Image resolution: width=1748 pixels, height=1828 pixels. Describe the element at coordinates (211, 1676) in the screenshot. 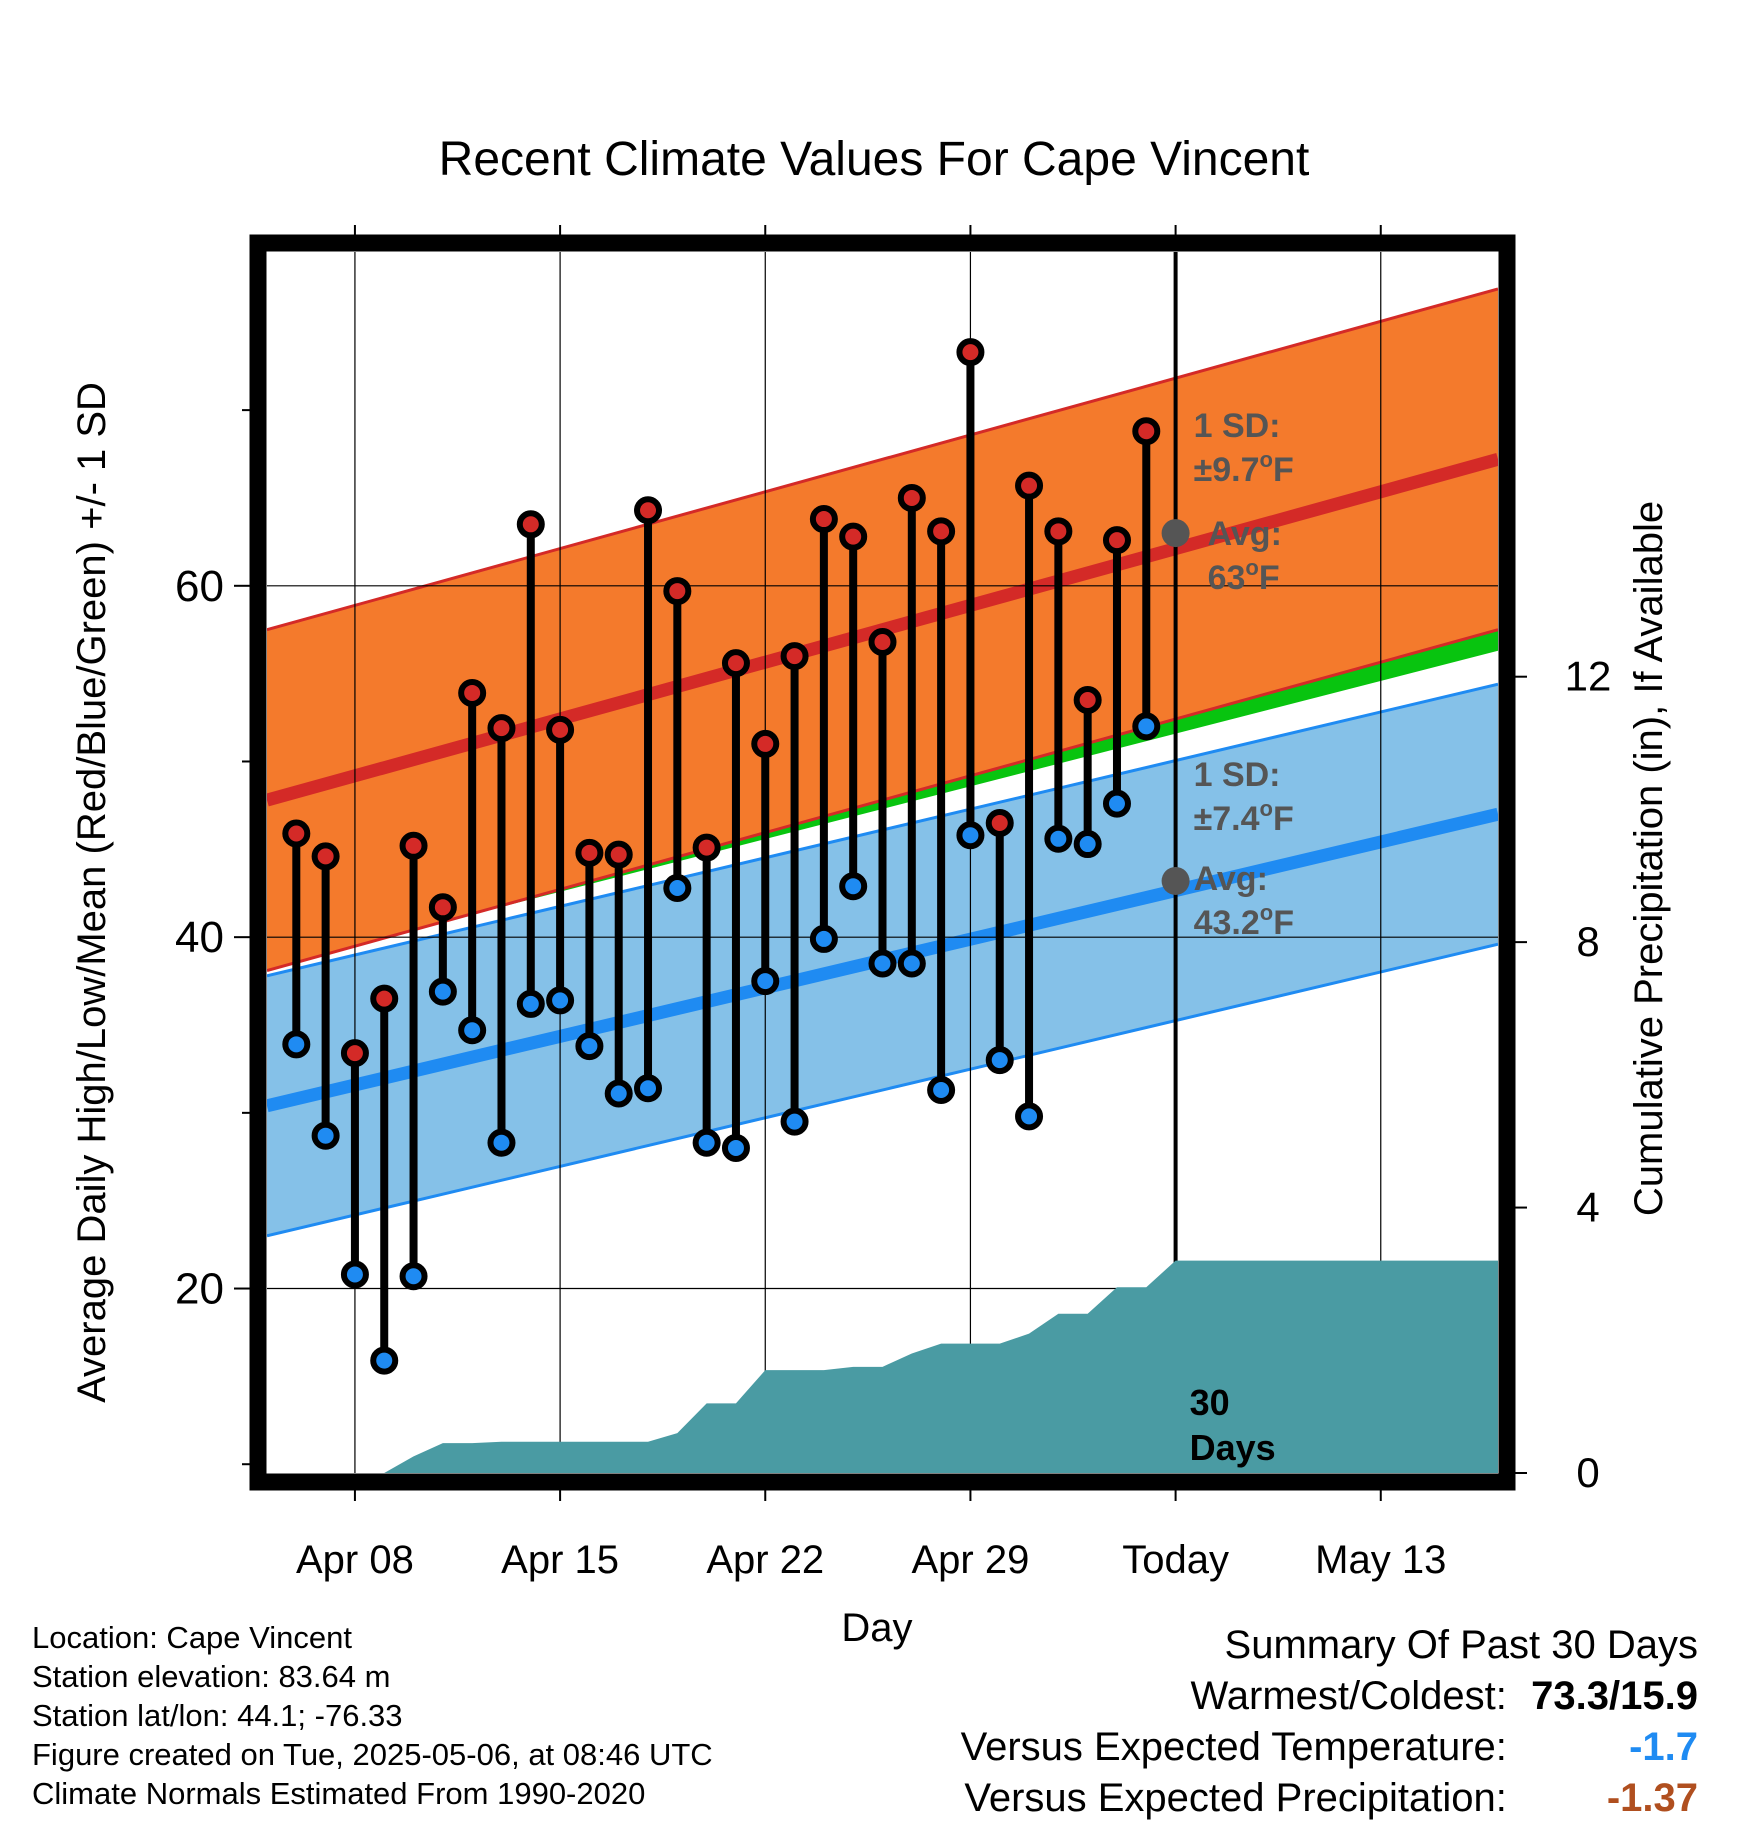

I see `elevation-text: Station elevation: 83.64 m` at that location.